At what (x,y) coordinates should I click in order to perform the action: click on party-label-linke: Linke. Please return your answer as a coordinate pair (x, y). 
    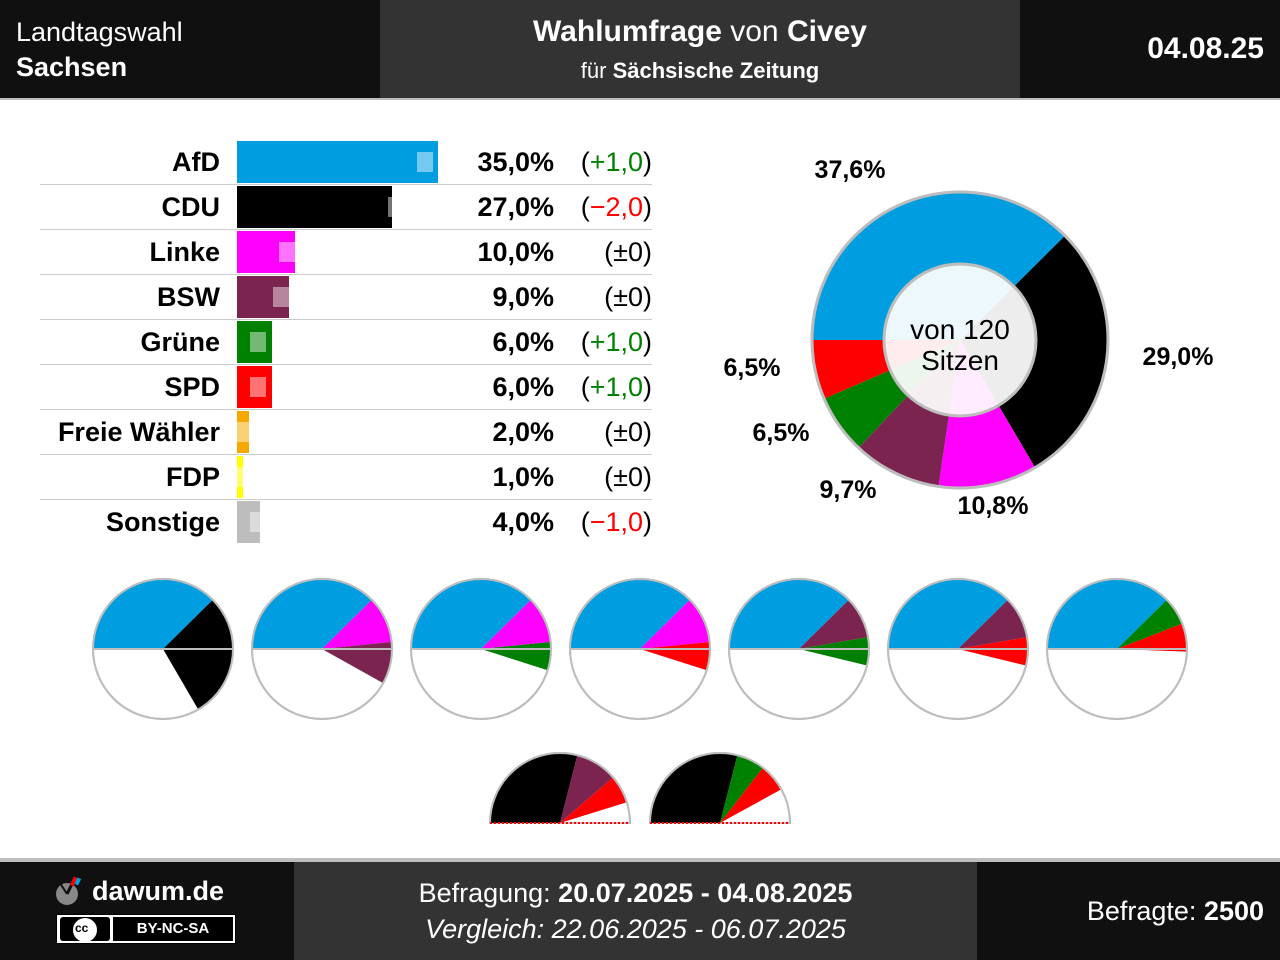
    Looking at the image, I should click on (184, 252).